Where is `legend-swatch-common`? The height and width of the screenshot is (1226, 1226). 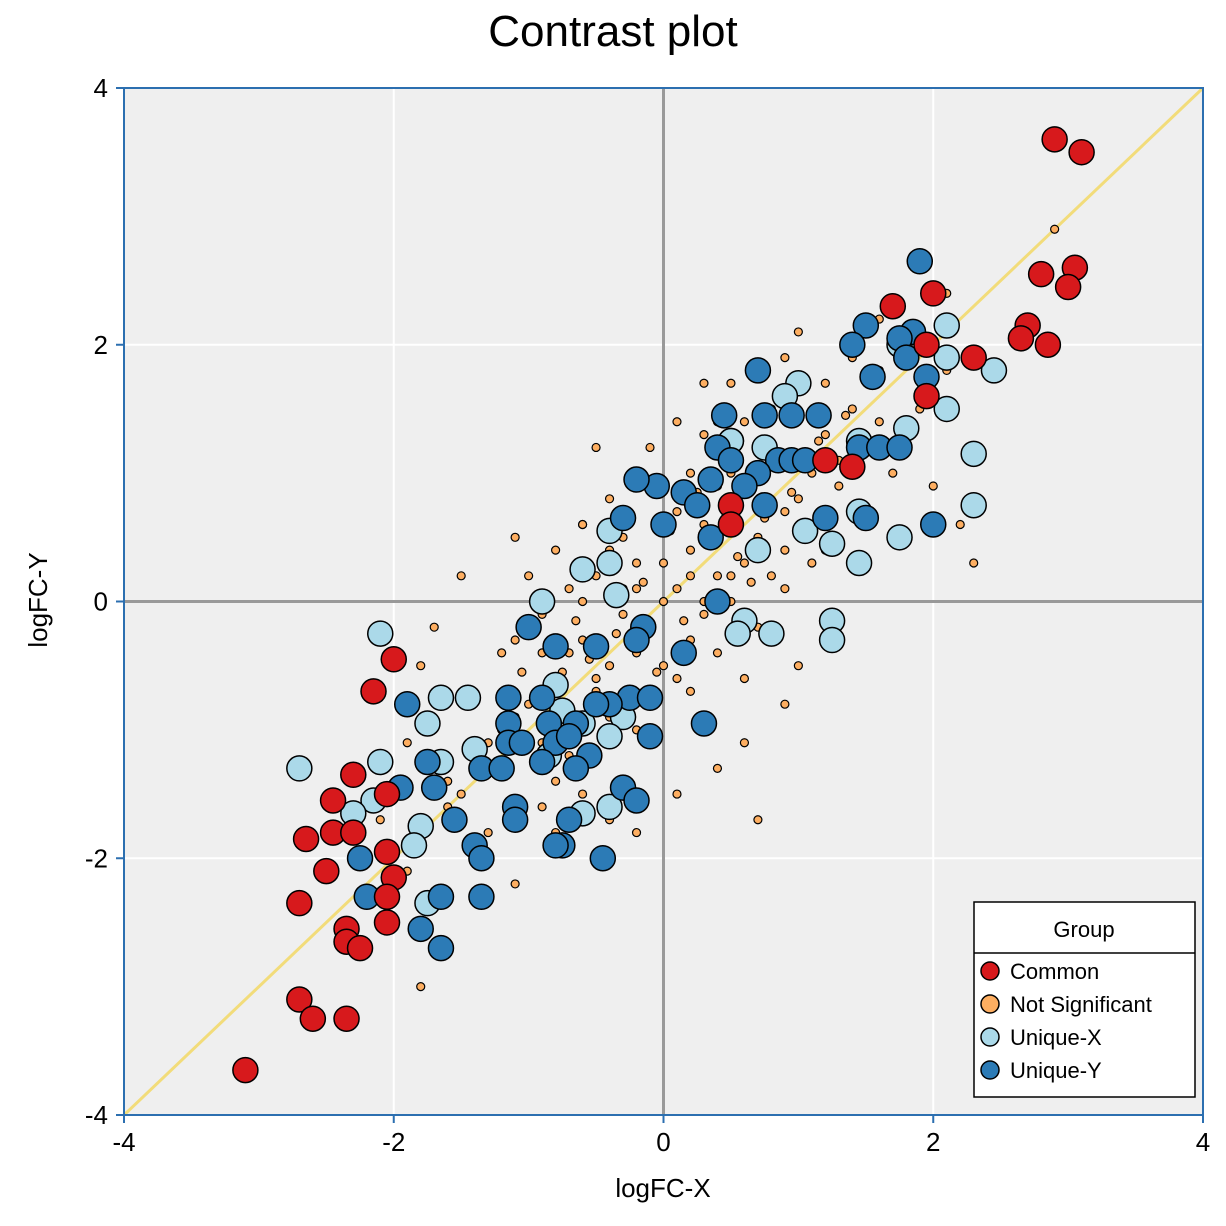
legend-swatch-common is located at coordinates (990, 971).